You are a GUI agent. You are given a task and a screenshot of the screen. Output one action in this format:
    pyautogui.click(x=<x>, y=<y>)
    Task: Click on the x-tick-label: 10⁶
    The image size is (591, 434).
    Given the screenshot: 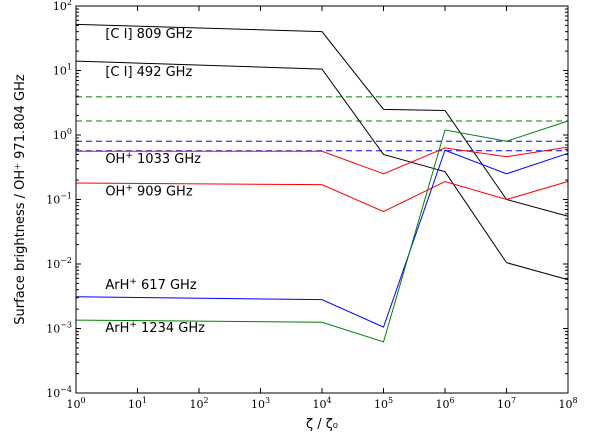 What is the action you would take?
    pyautogui.click(x=444, y=403)
    